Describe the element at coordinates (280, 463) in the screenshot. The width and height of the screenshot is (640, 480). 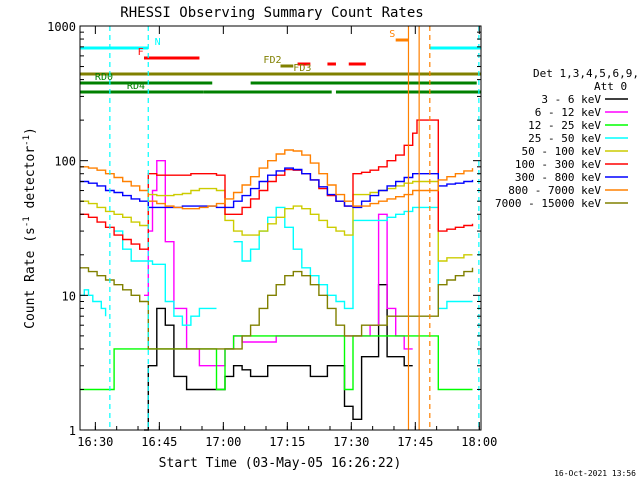
I see `x-axis-label: Start Time (03-May-05 16:26:22)` at that location.